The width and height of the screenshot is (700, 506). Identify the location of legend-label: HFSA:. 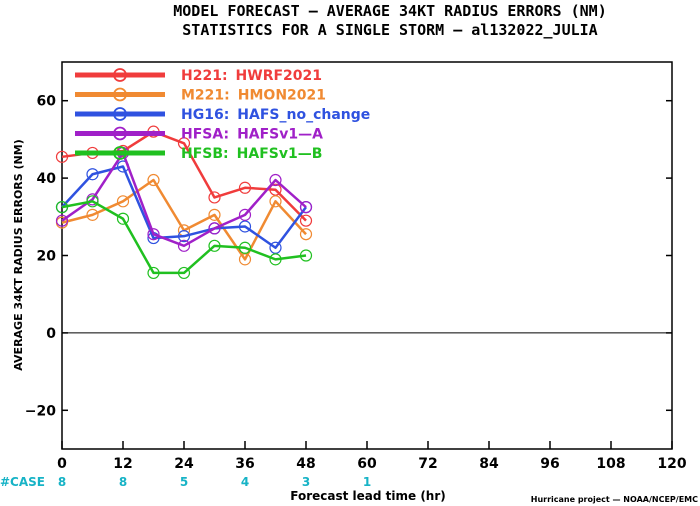
(205, 135).